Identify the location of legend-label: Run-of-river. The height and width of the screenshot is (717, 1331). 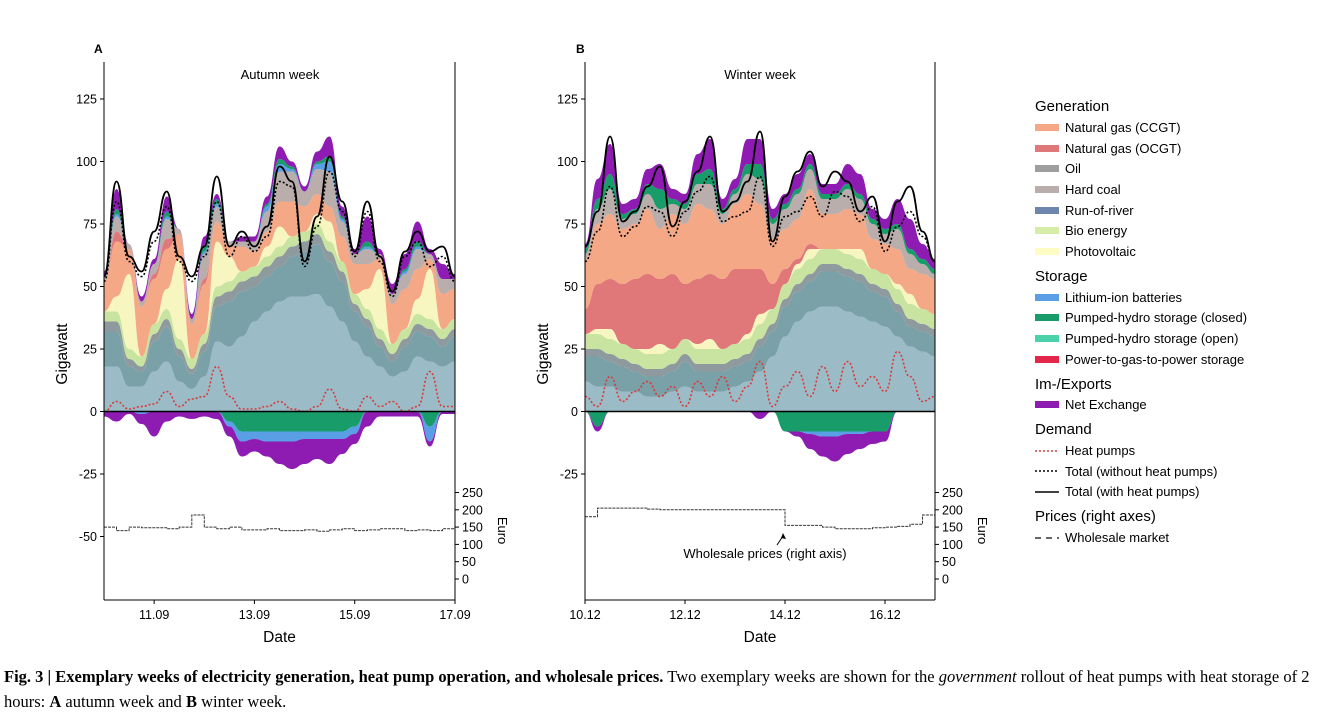
(1099, 210).